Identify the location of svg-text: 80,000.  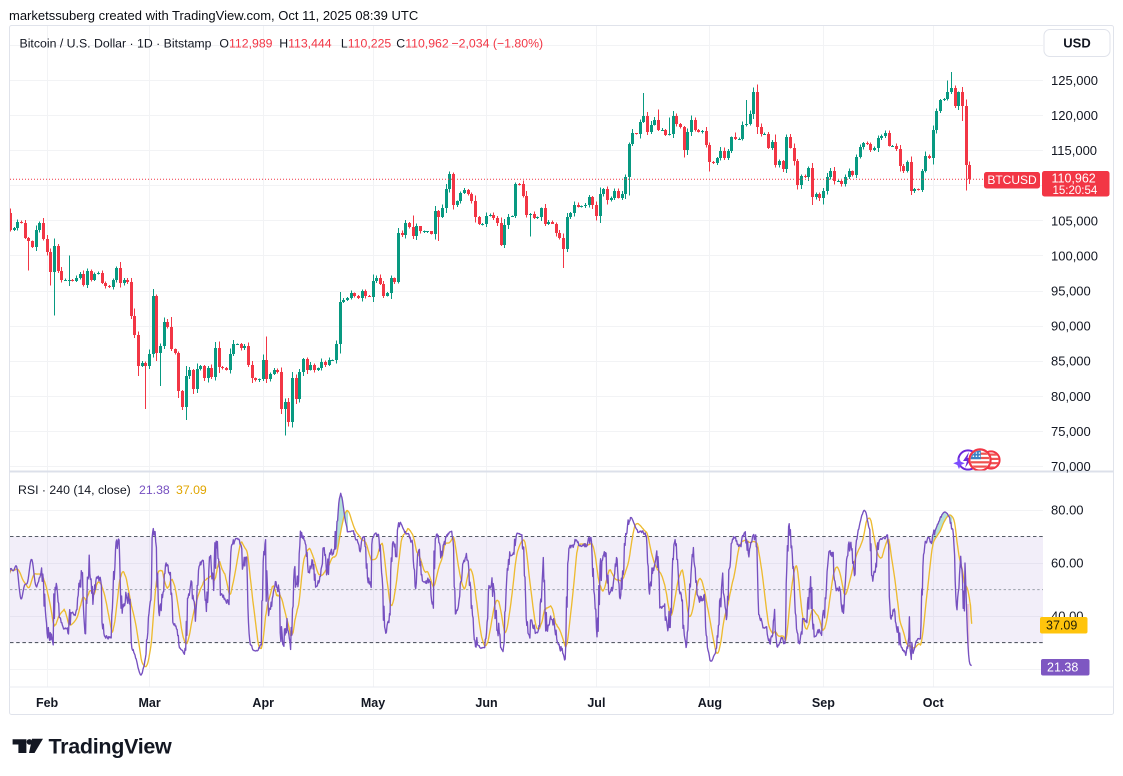
(1071, 396).